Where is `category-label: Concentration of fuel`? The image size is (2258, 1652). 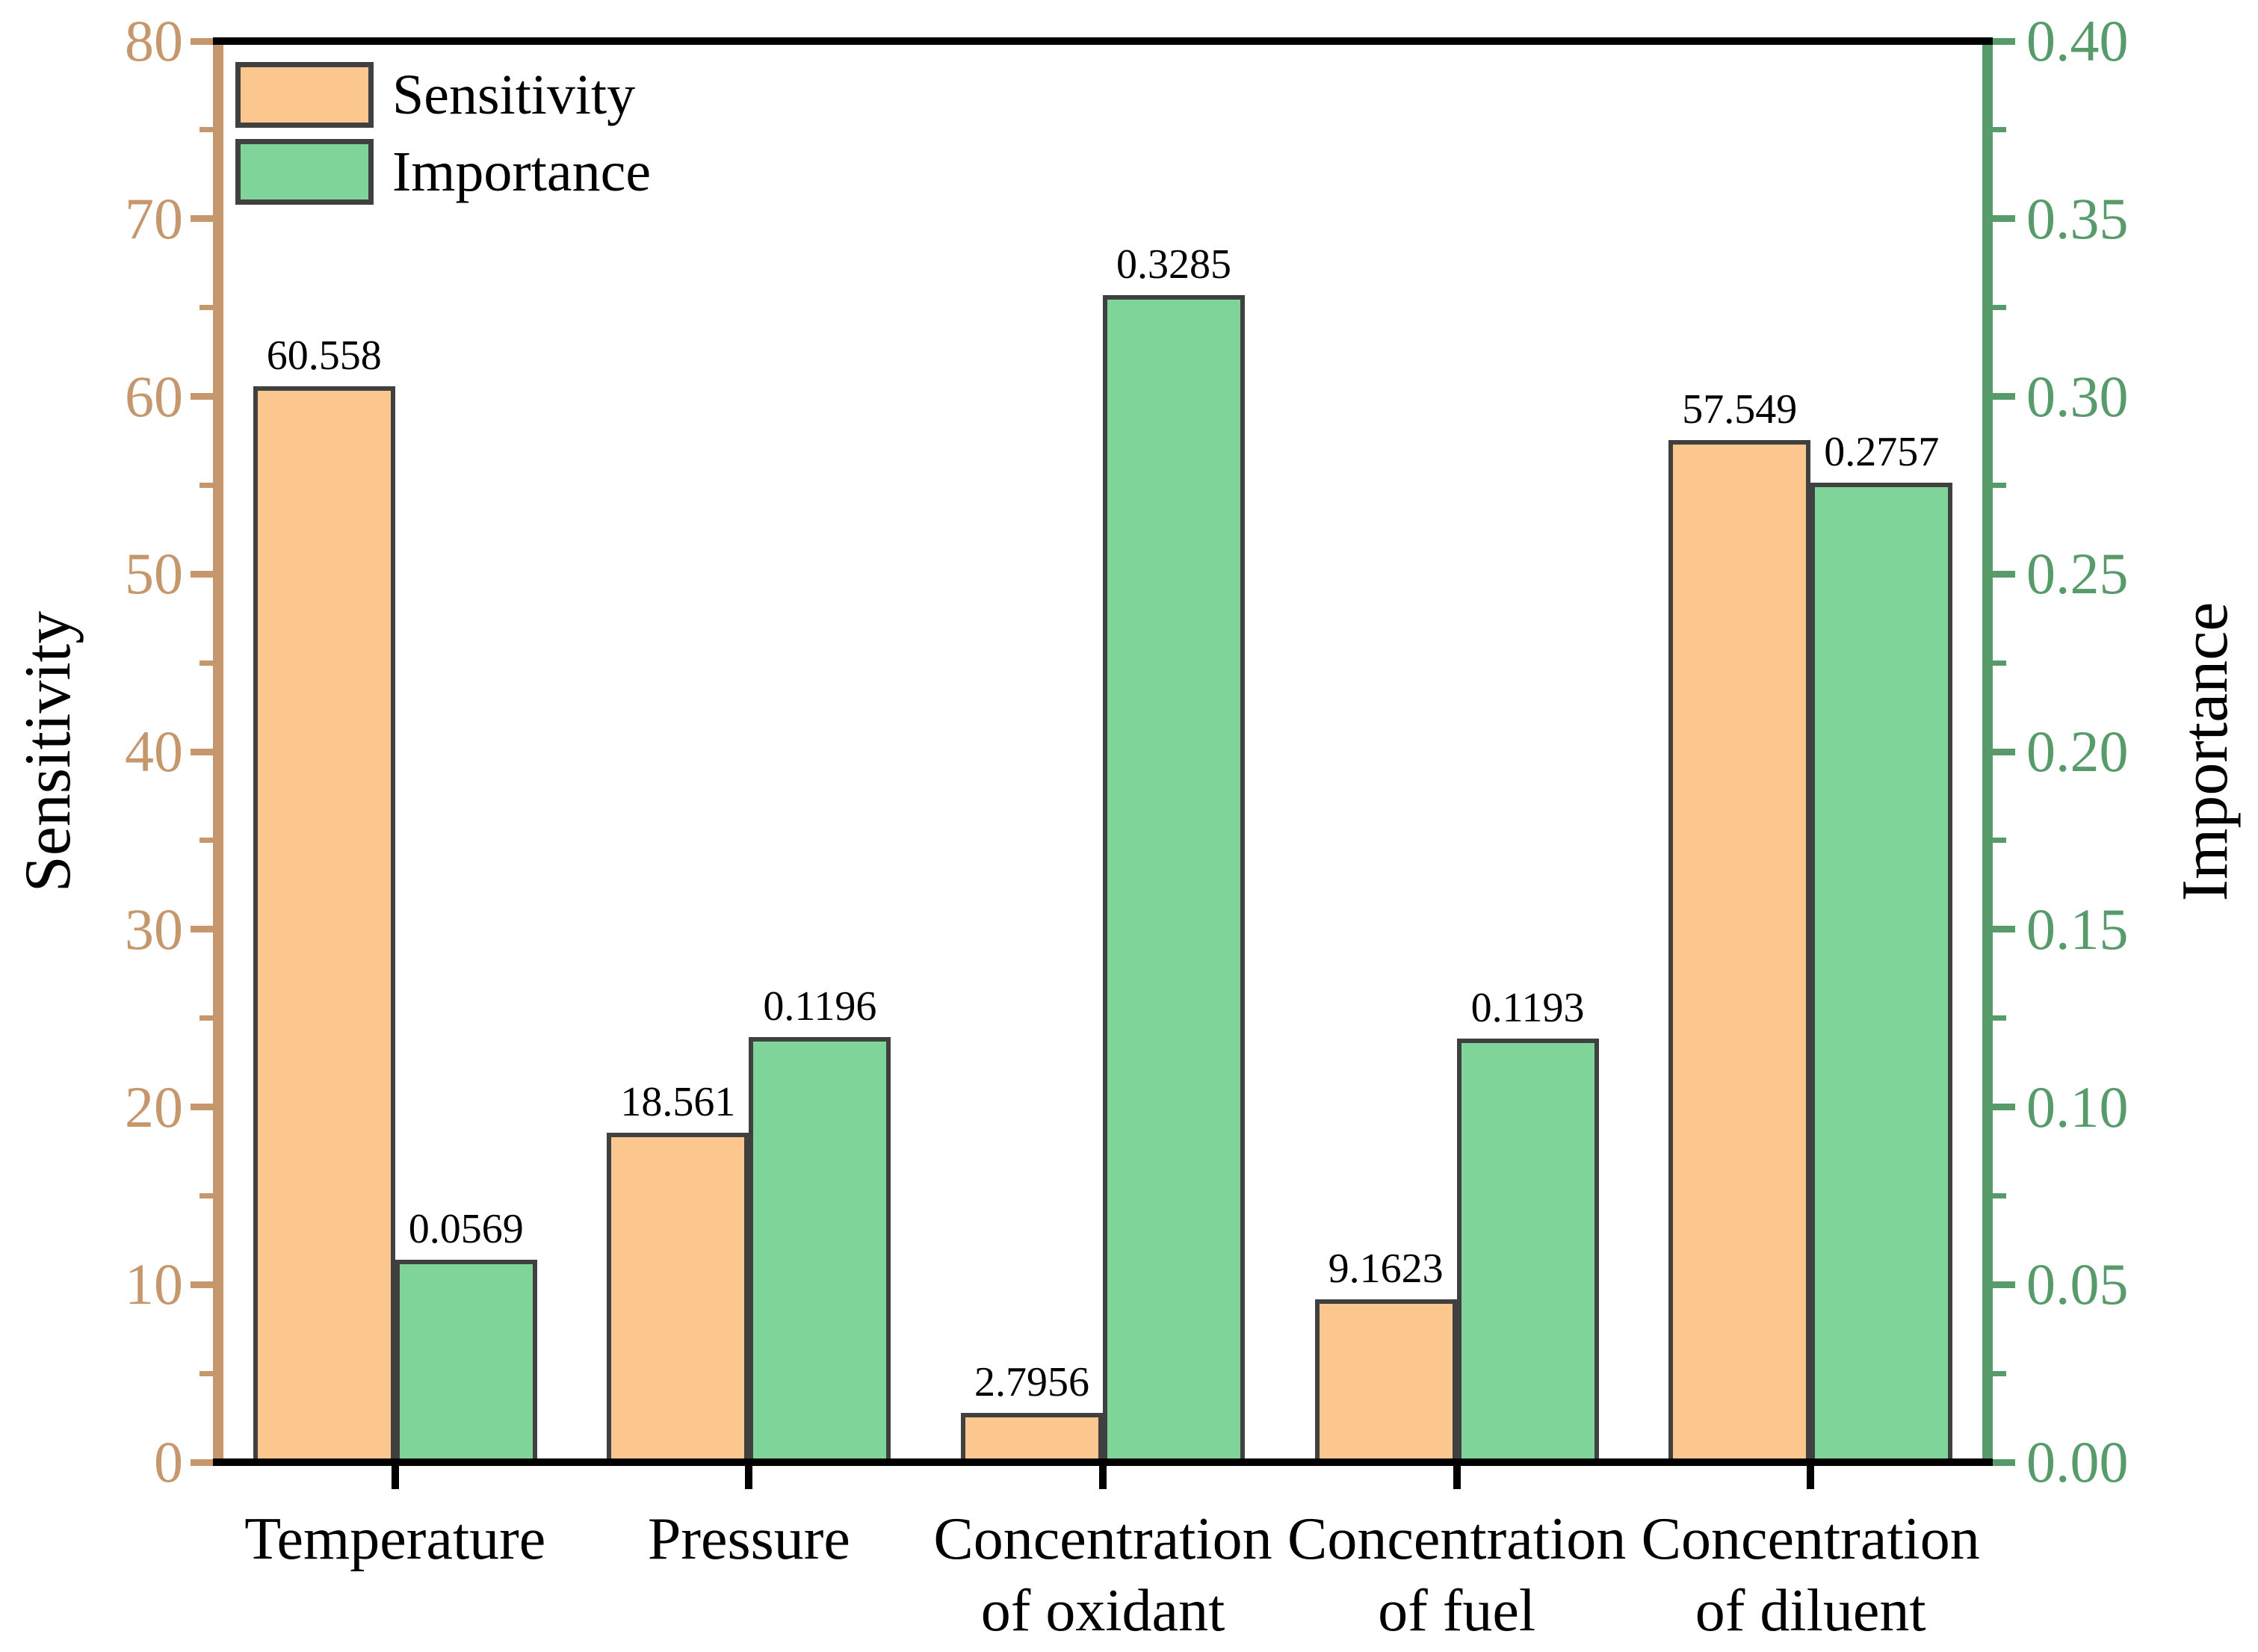 category-label: Concentration of fuel is located at coordinates (1457, 1575).